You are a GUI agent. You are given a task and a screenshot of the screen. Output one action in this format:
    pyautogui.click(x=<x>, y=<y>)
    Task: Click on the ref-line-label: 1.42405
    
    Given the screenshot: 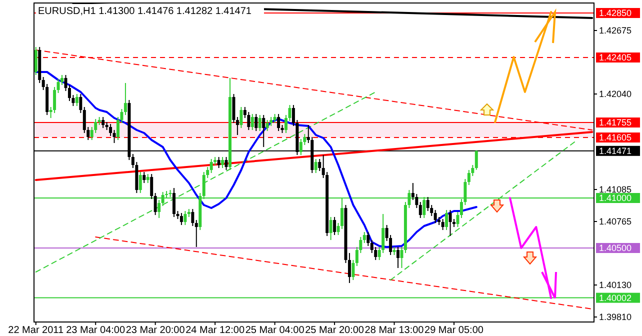 What is the action you would take?
    pyautogui.click(x=615, y=57)
    